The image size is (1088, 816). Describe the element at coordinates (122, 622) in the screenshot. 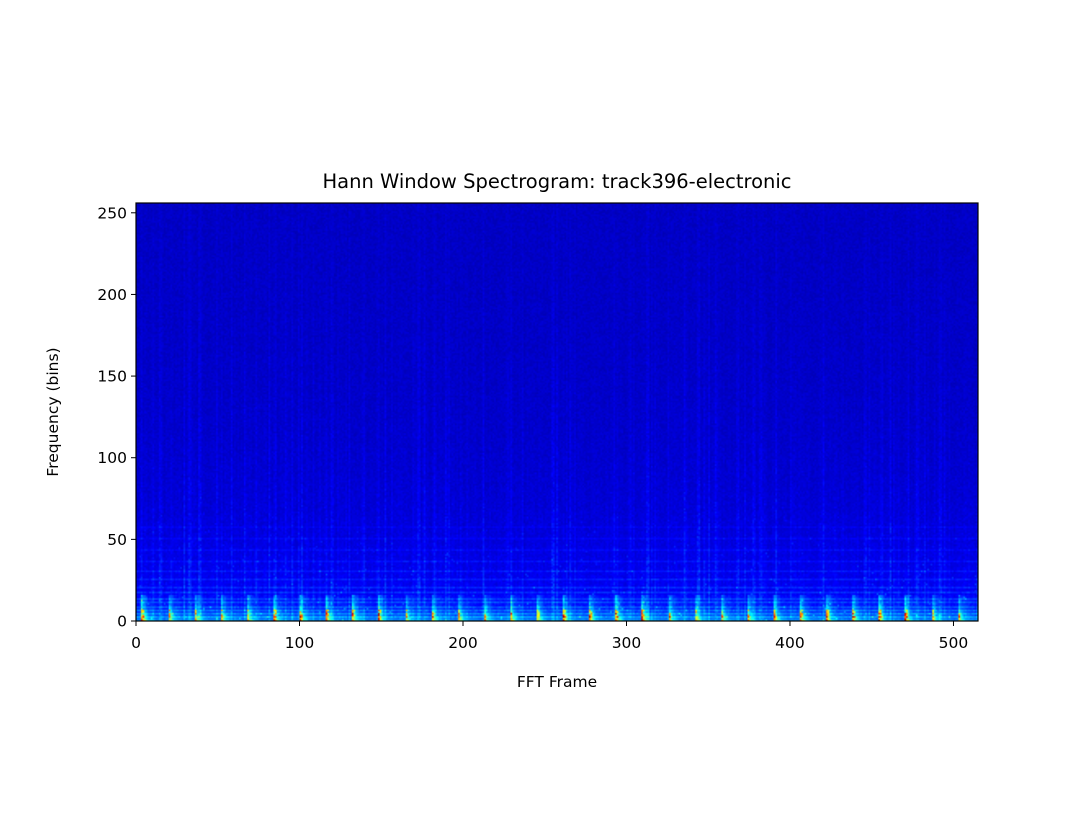

I see `y-tick-label: 0` at that location.